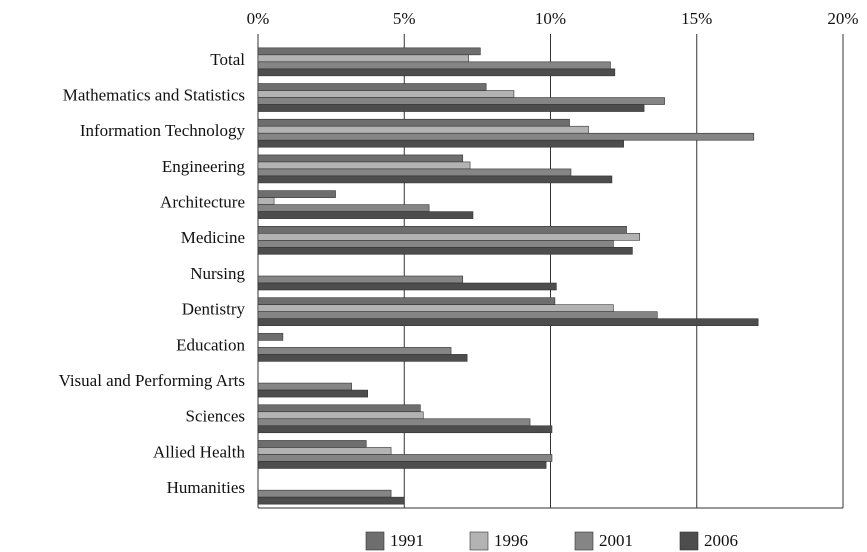 The image size is (867, 552). I want to click on x-tick-label: 20%, so click(842, 18).